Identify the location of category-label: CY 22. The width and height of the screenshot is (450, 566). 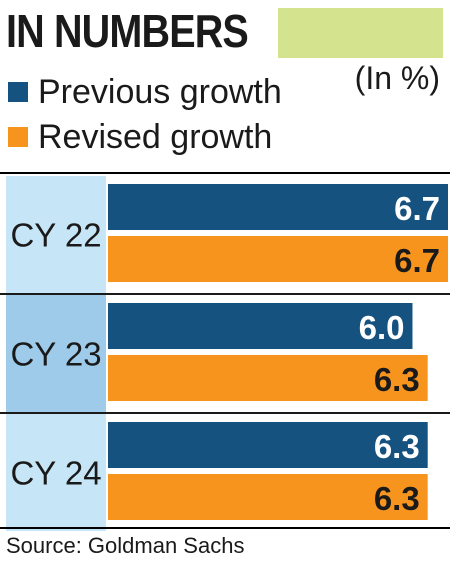
(55, 235).